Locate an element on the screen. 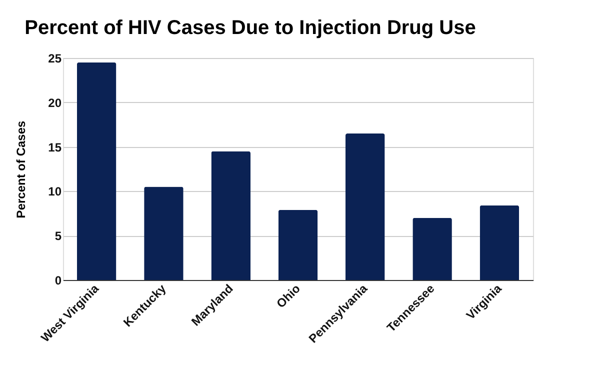  y-tick-label: 15 is located at coordinates (55, 147).